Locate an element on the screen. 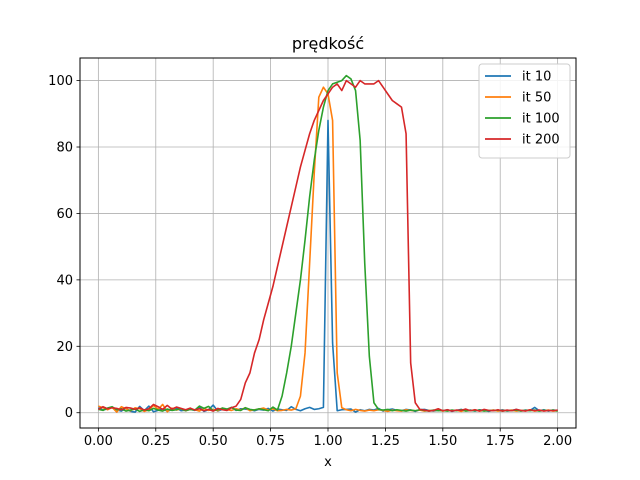 Image resolution: width=640 pixels, height=480 pixels. chart-title: prędkość is located at coordinates (328, 43).